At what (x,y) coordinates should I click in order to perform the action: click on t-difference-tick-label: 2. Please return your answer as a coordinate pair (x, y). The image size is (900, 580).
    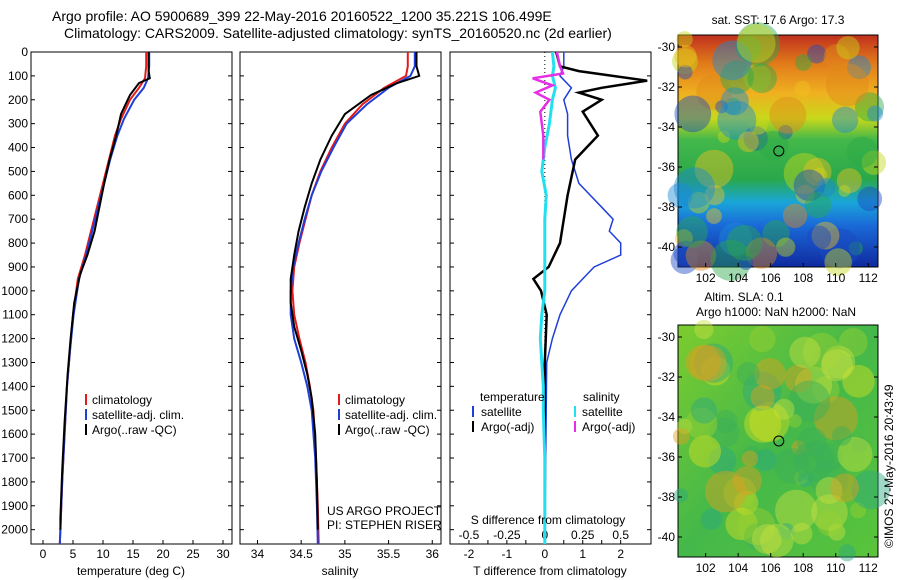
    Looking at the image, I should click on (620, 554).